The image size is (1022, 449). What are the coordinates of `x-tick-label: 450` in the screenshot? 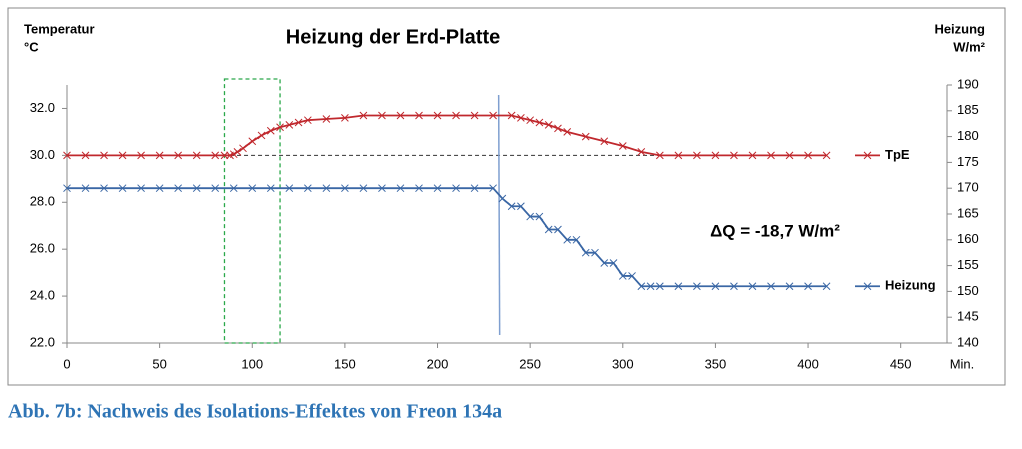 It's located at (901, 363).